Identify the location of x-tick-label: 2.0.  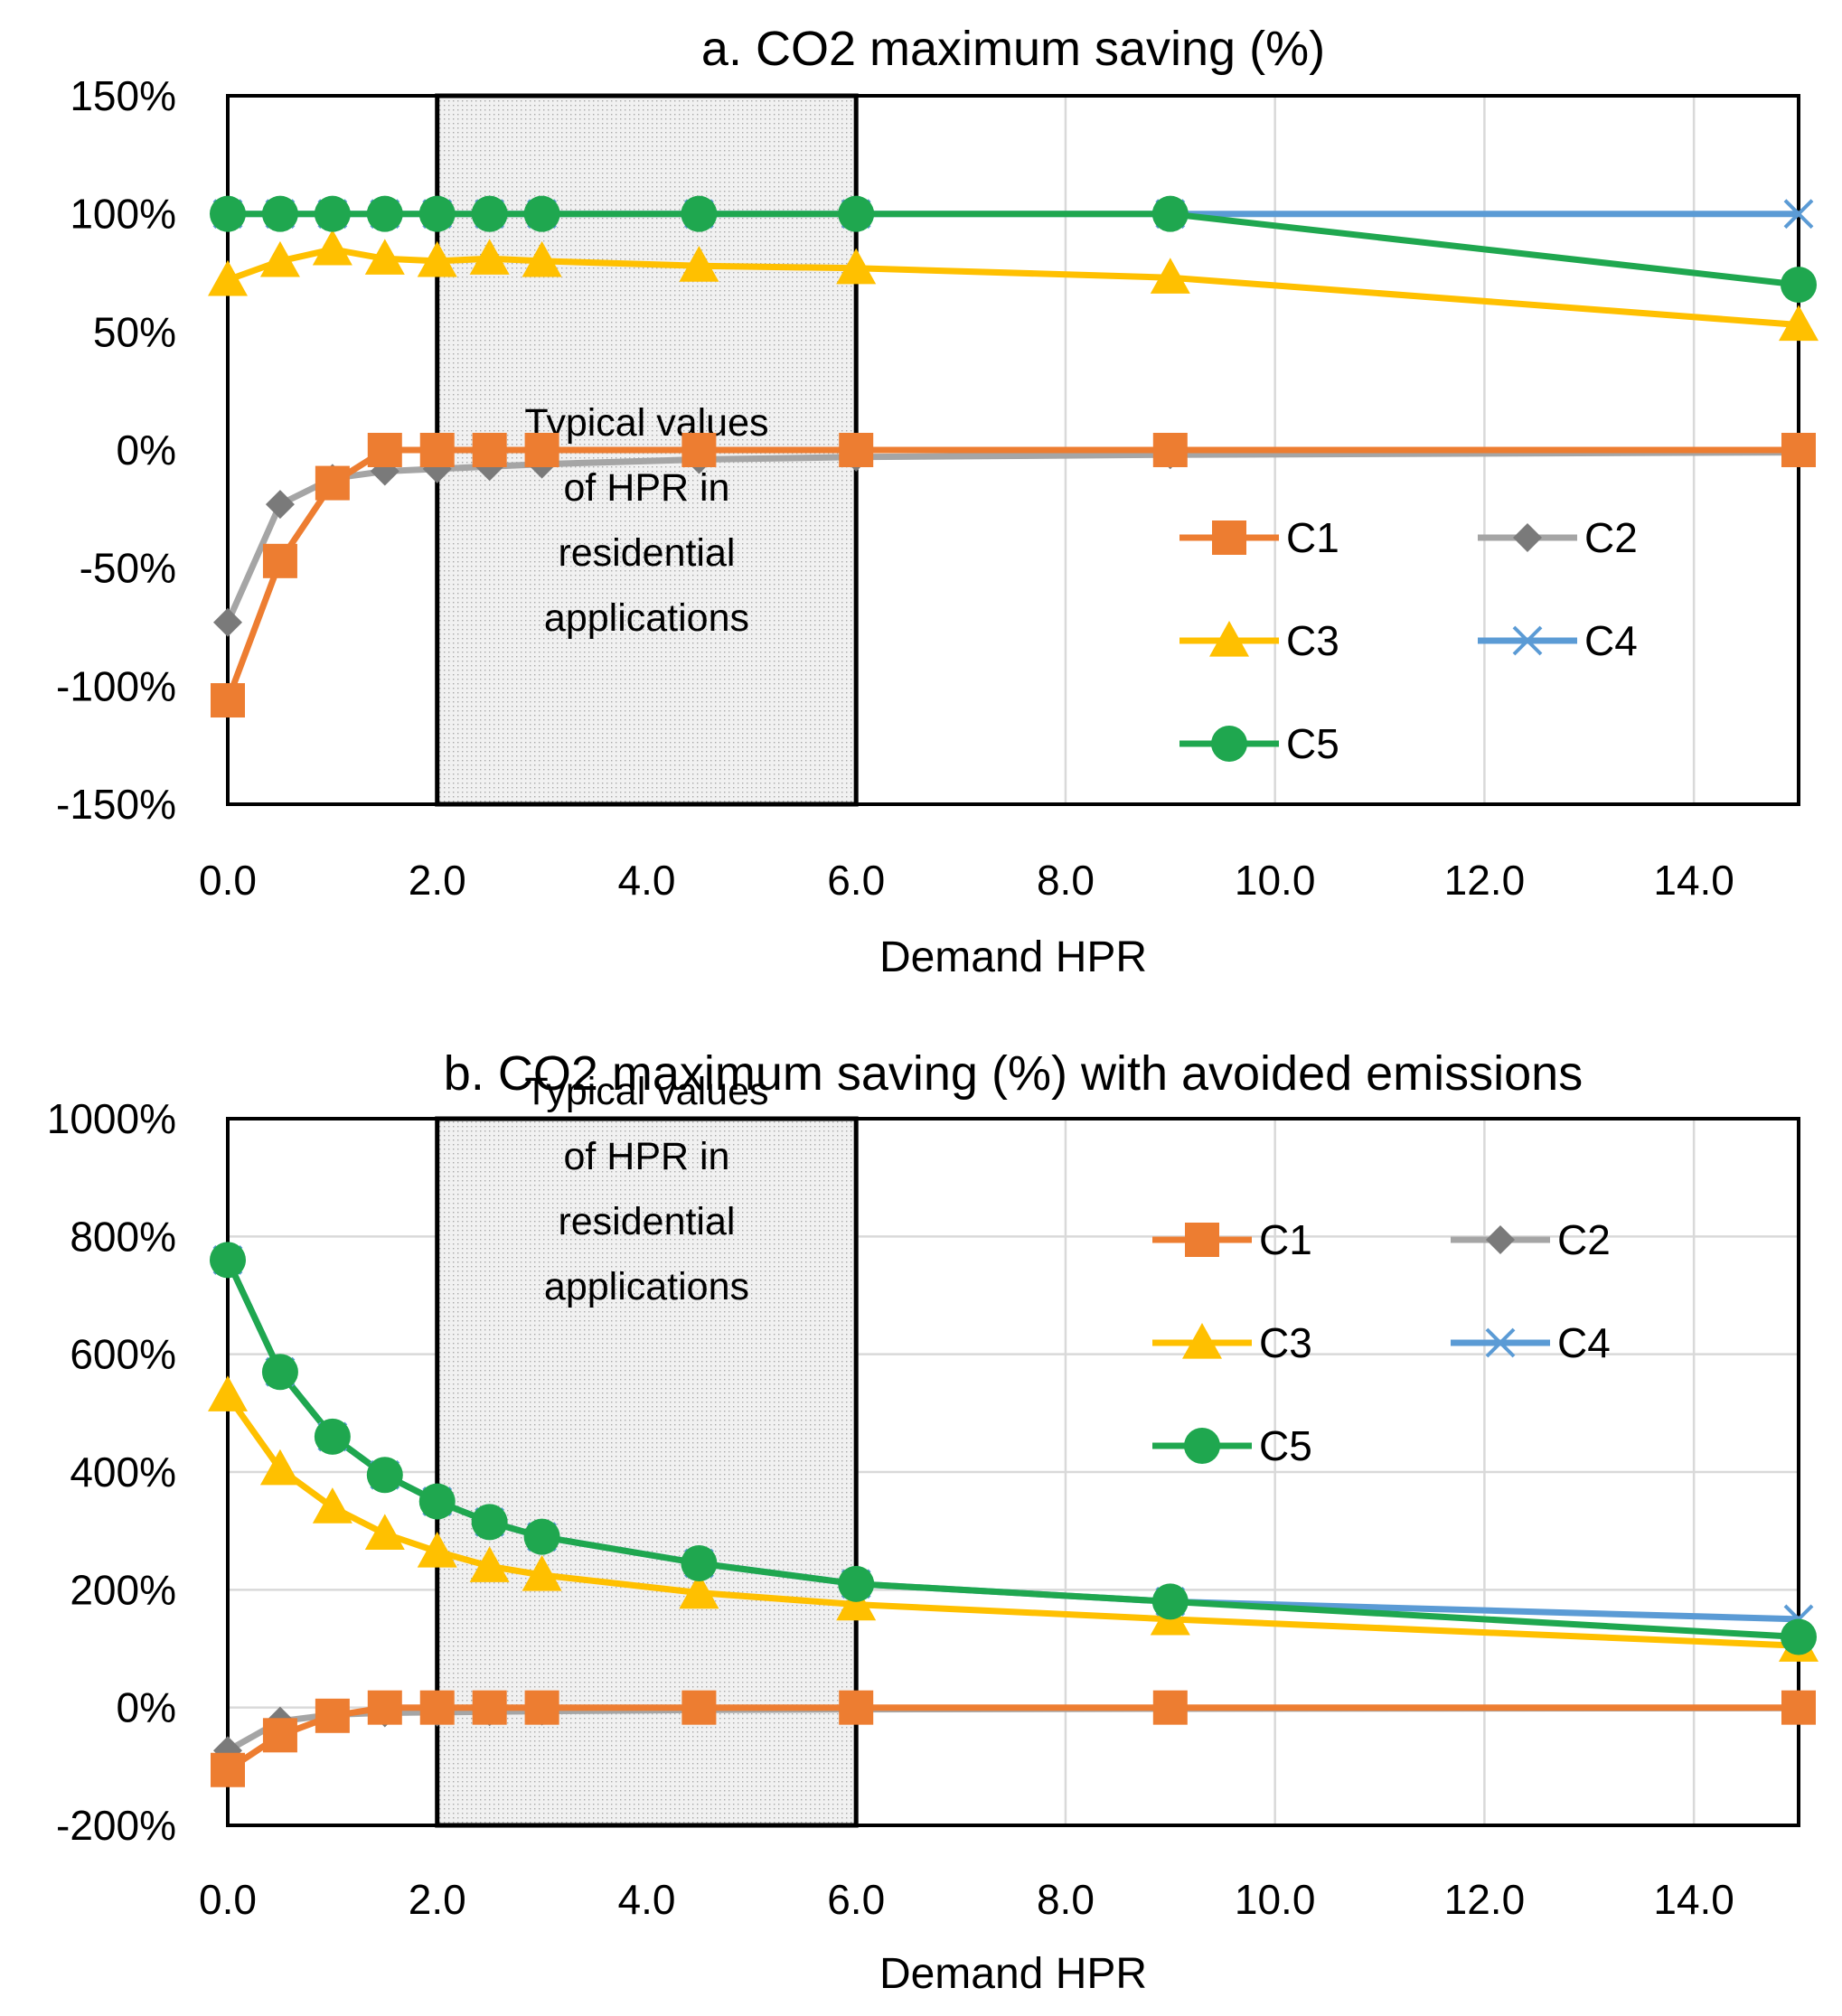
(437, 880).